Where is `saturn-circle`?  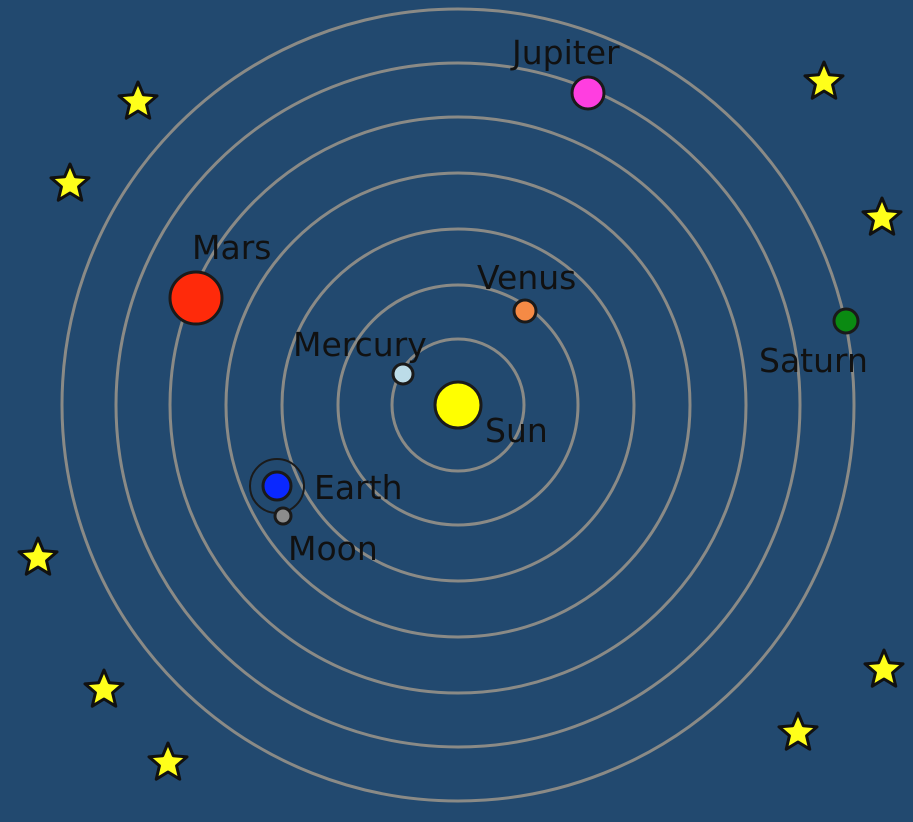 saturn-circle is located at coordinates (846, 321).